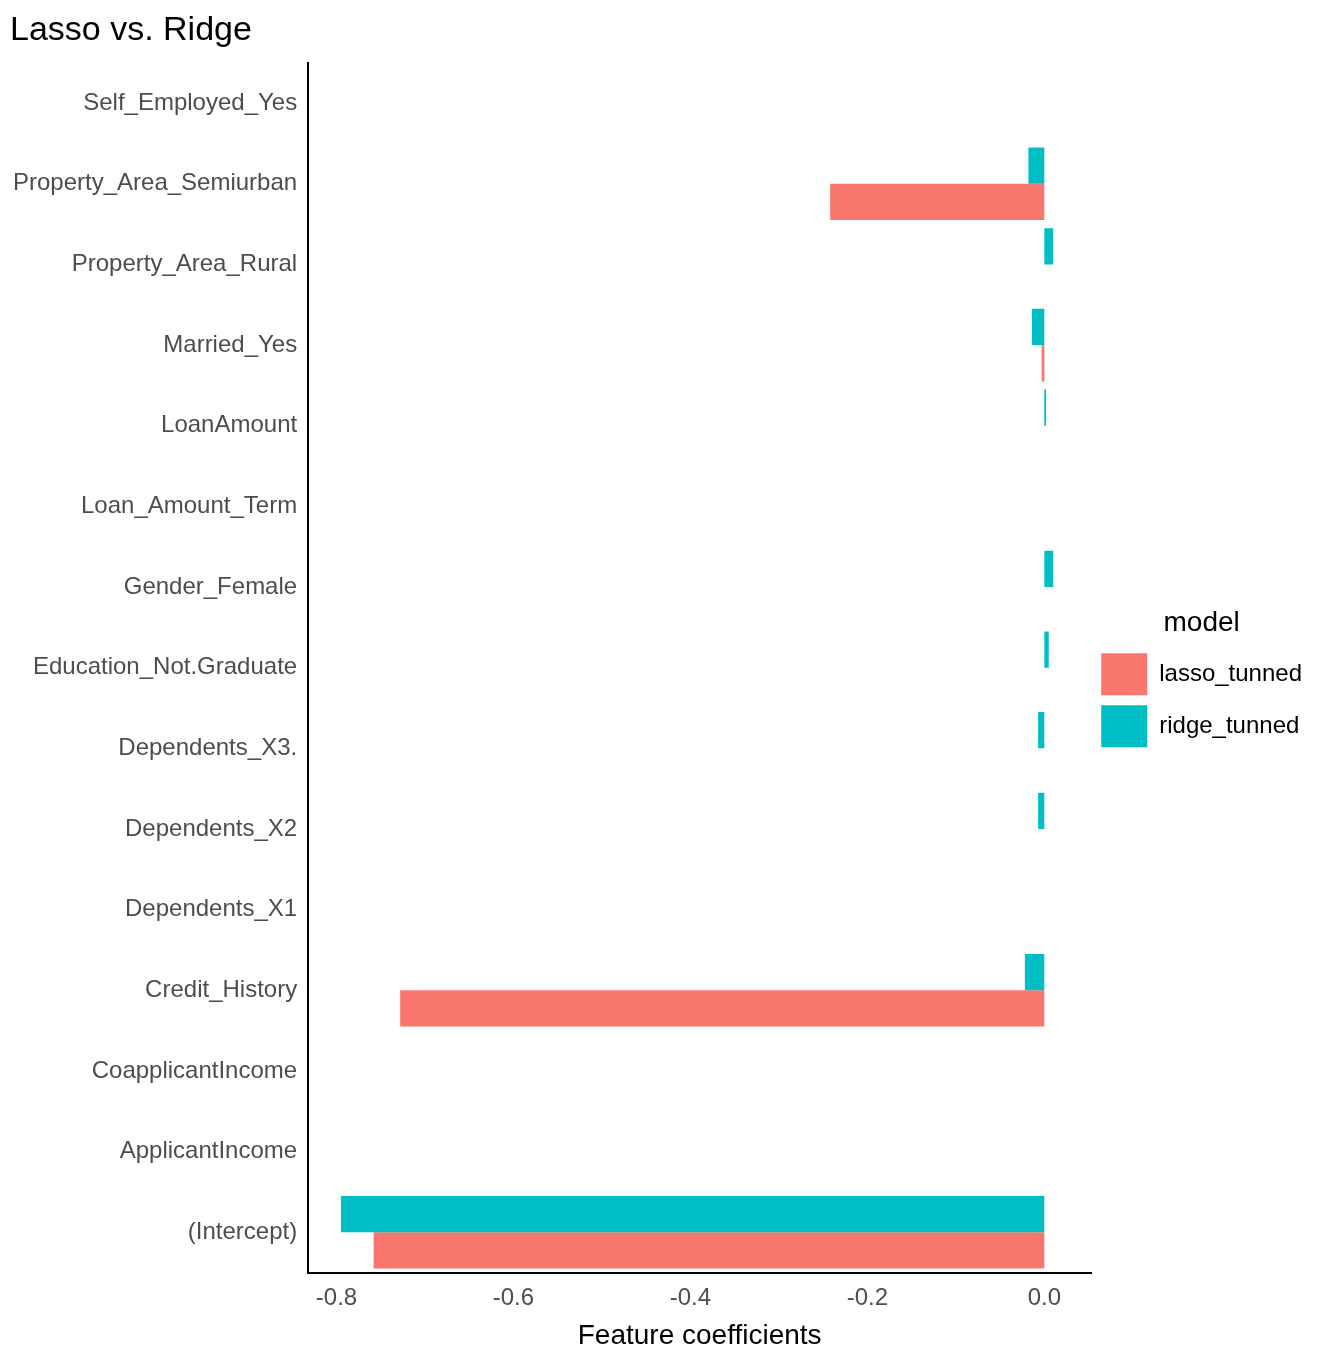 This screenshot has height=1361, width=1322. What do you see at coordinates (211, 908) in the screenshot?
I see `y-tick-label: Dependents_X1` at bounding box center [211, 908].